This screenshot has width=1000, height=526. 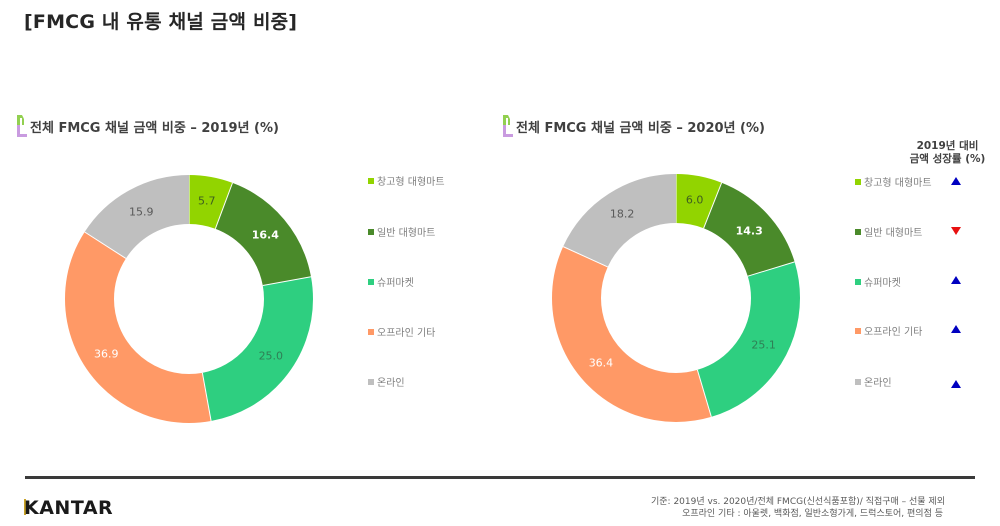 I want to click on donut-chart-2019: 5.7 16.4 25.0 36.9 15.9, so click(x=189, y=299).